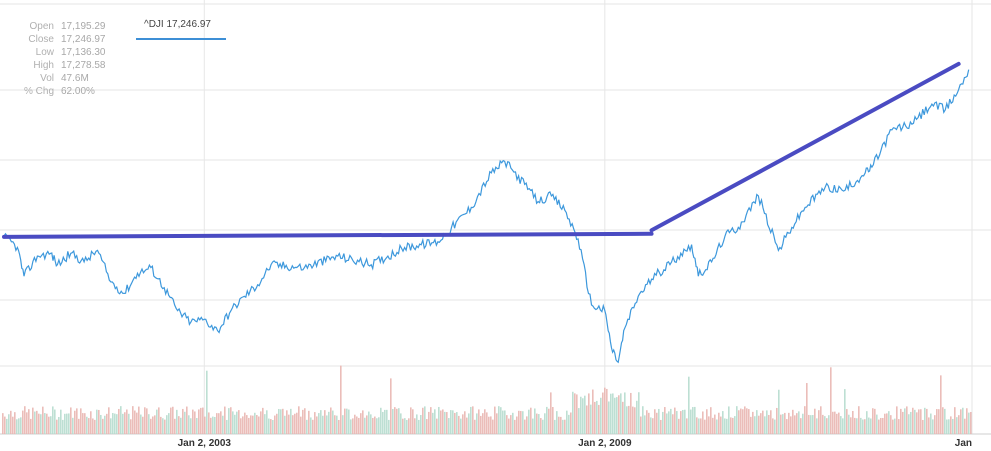 This screenshot has width=991, height=451. Describe the element at coordinates (56, 91) in the screenshot. I see `ohlc-change: % Chg 62.00%` at that location.